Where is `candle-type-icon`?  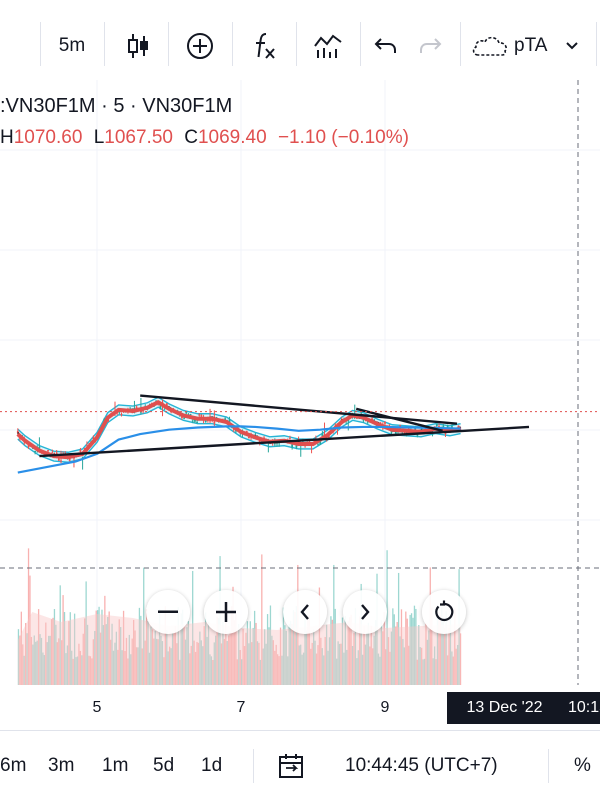
candle-type-icon is located at coordinates (138, 46).